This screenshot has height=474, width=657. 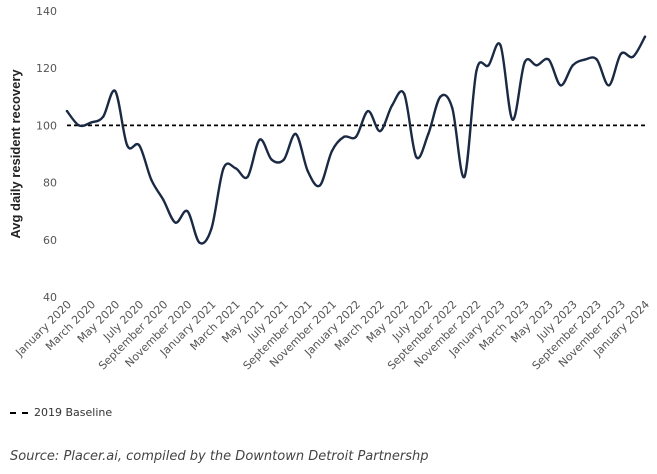 I want to click on y-tick-label: 120, so click(x=46, y=68).